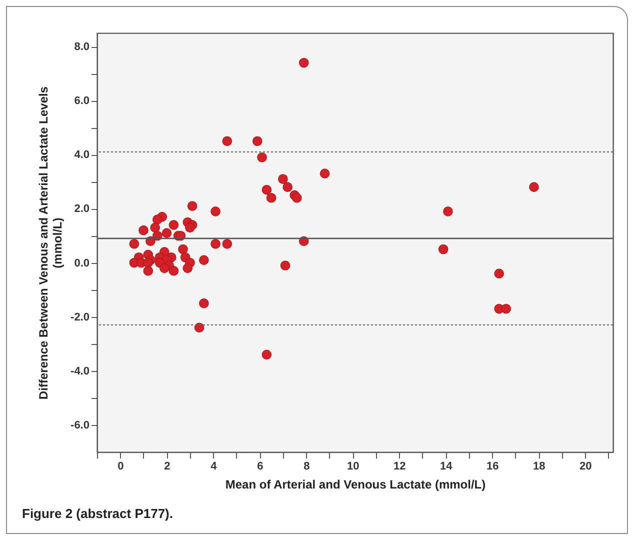 The height and width of the screenshot is (539, 632). Describe the element at coordinates (214, 466) in the screenshot. I see `x-tick-label: 4` at that location.